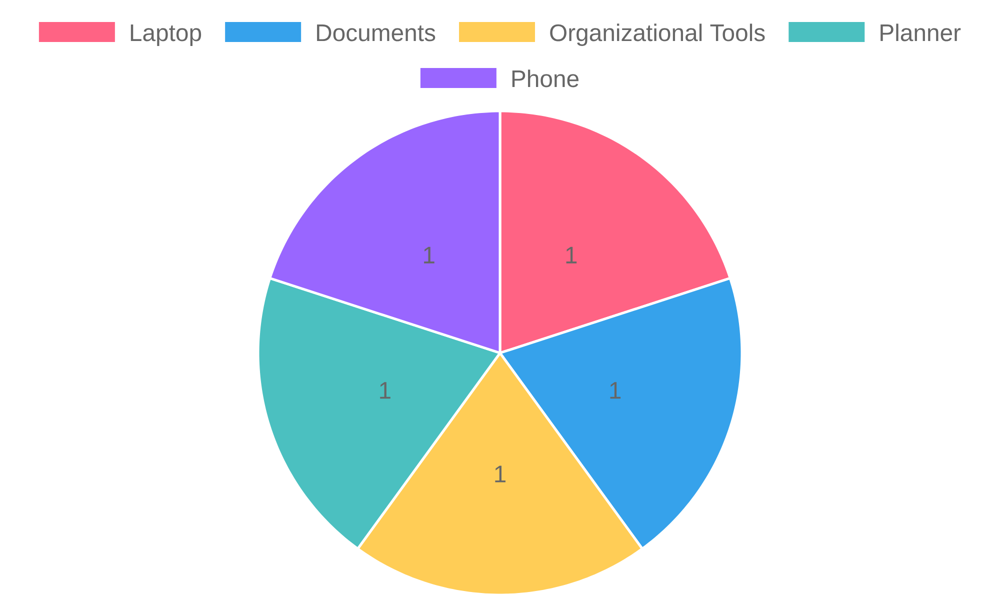 Image resolution: width=1000 pixels, height=600 pixels. What do you see at coordinates (657, 35) in the screenshot?
I see `legend-label: Organizational Tools` at bounding box center [657, 35].